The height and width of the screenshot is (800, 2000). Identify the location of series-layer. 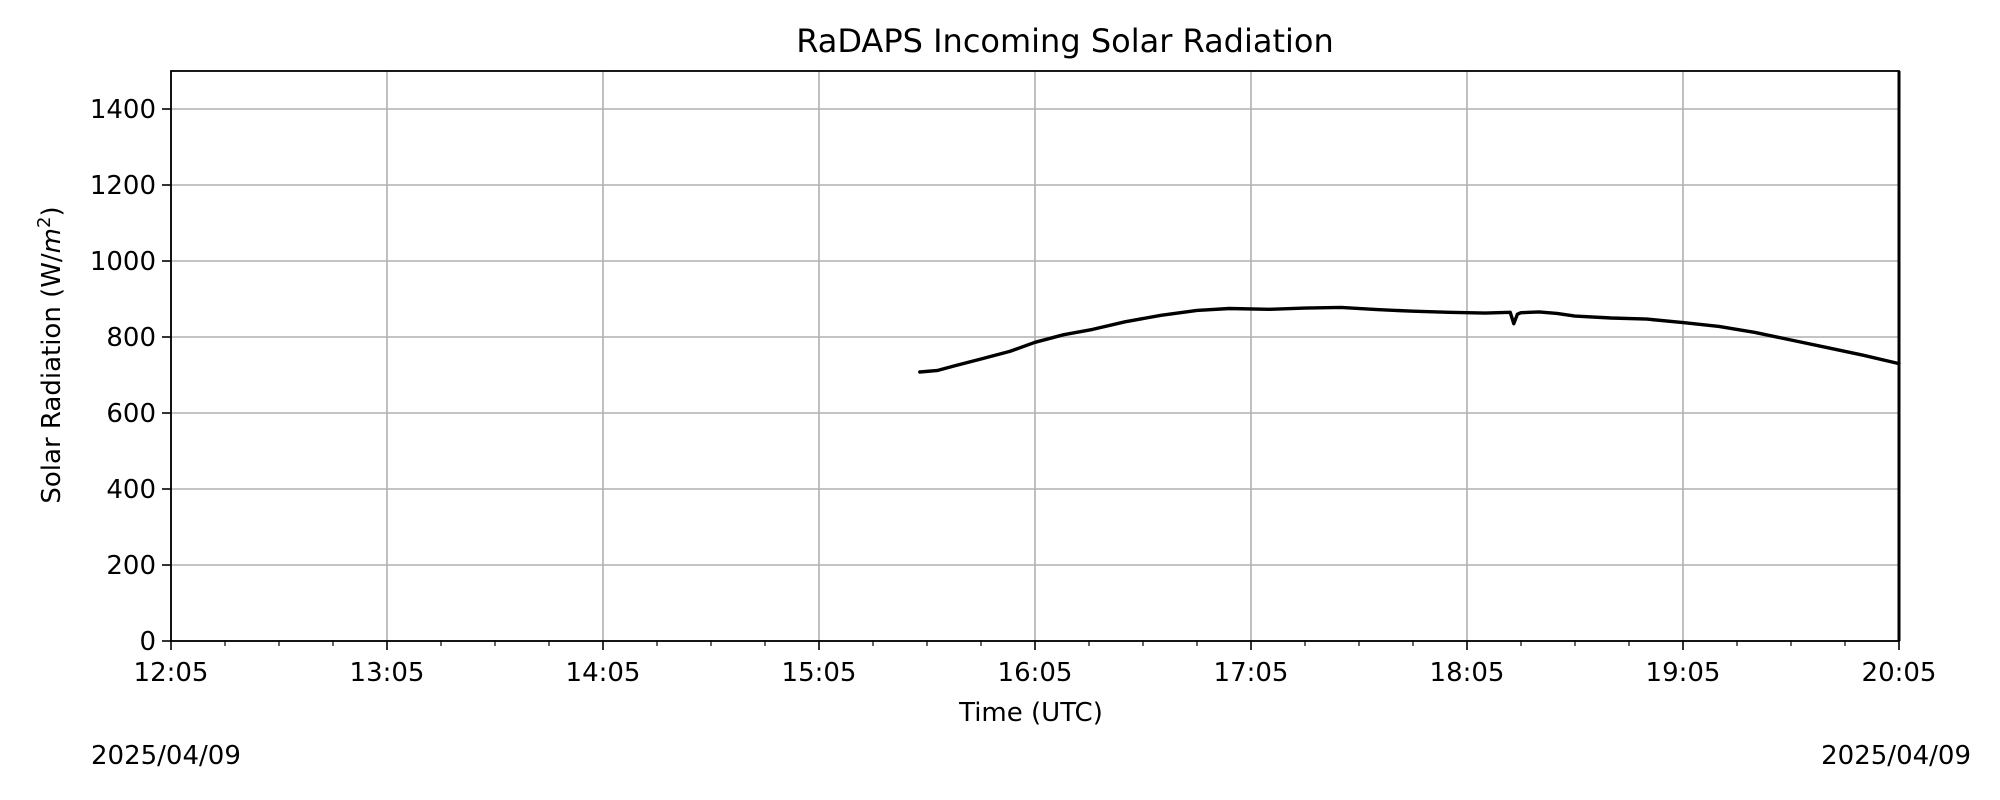
(1409, 339).